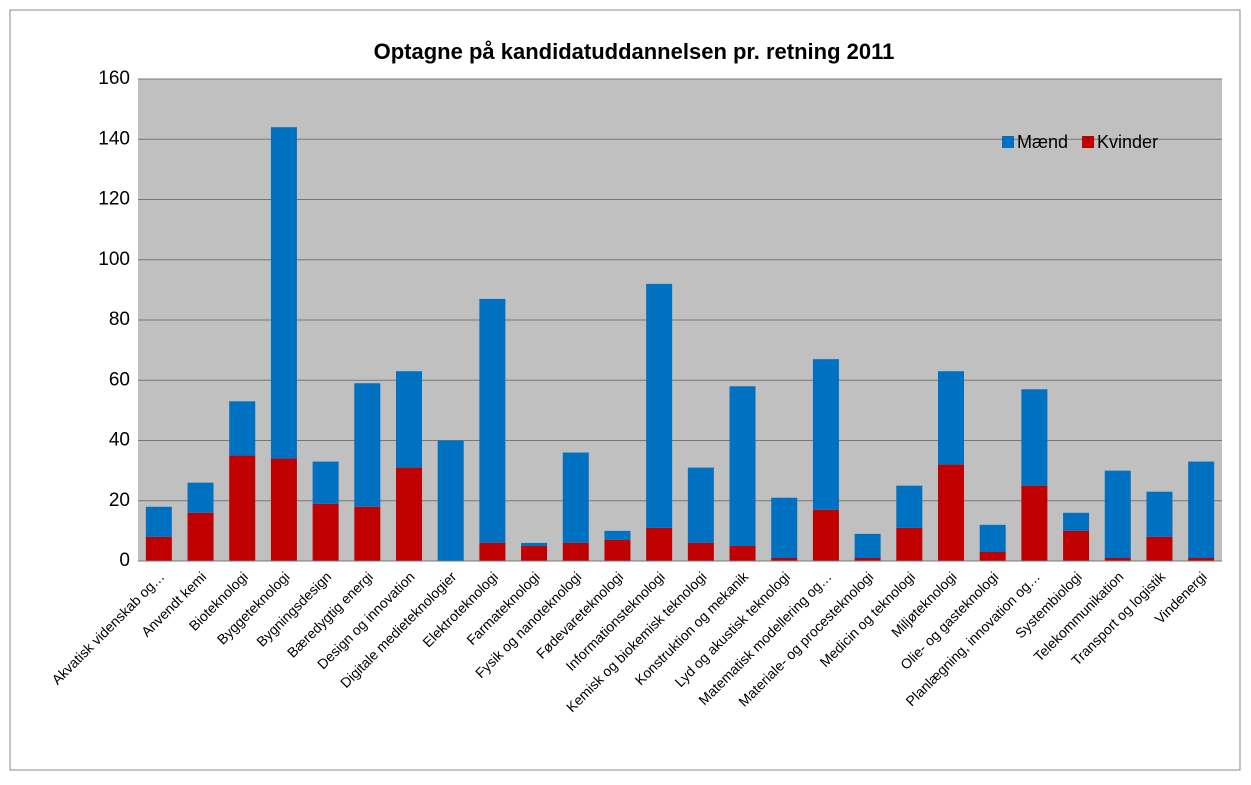  I want to click on y-tick-label: 60, so click(119, 379).